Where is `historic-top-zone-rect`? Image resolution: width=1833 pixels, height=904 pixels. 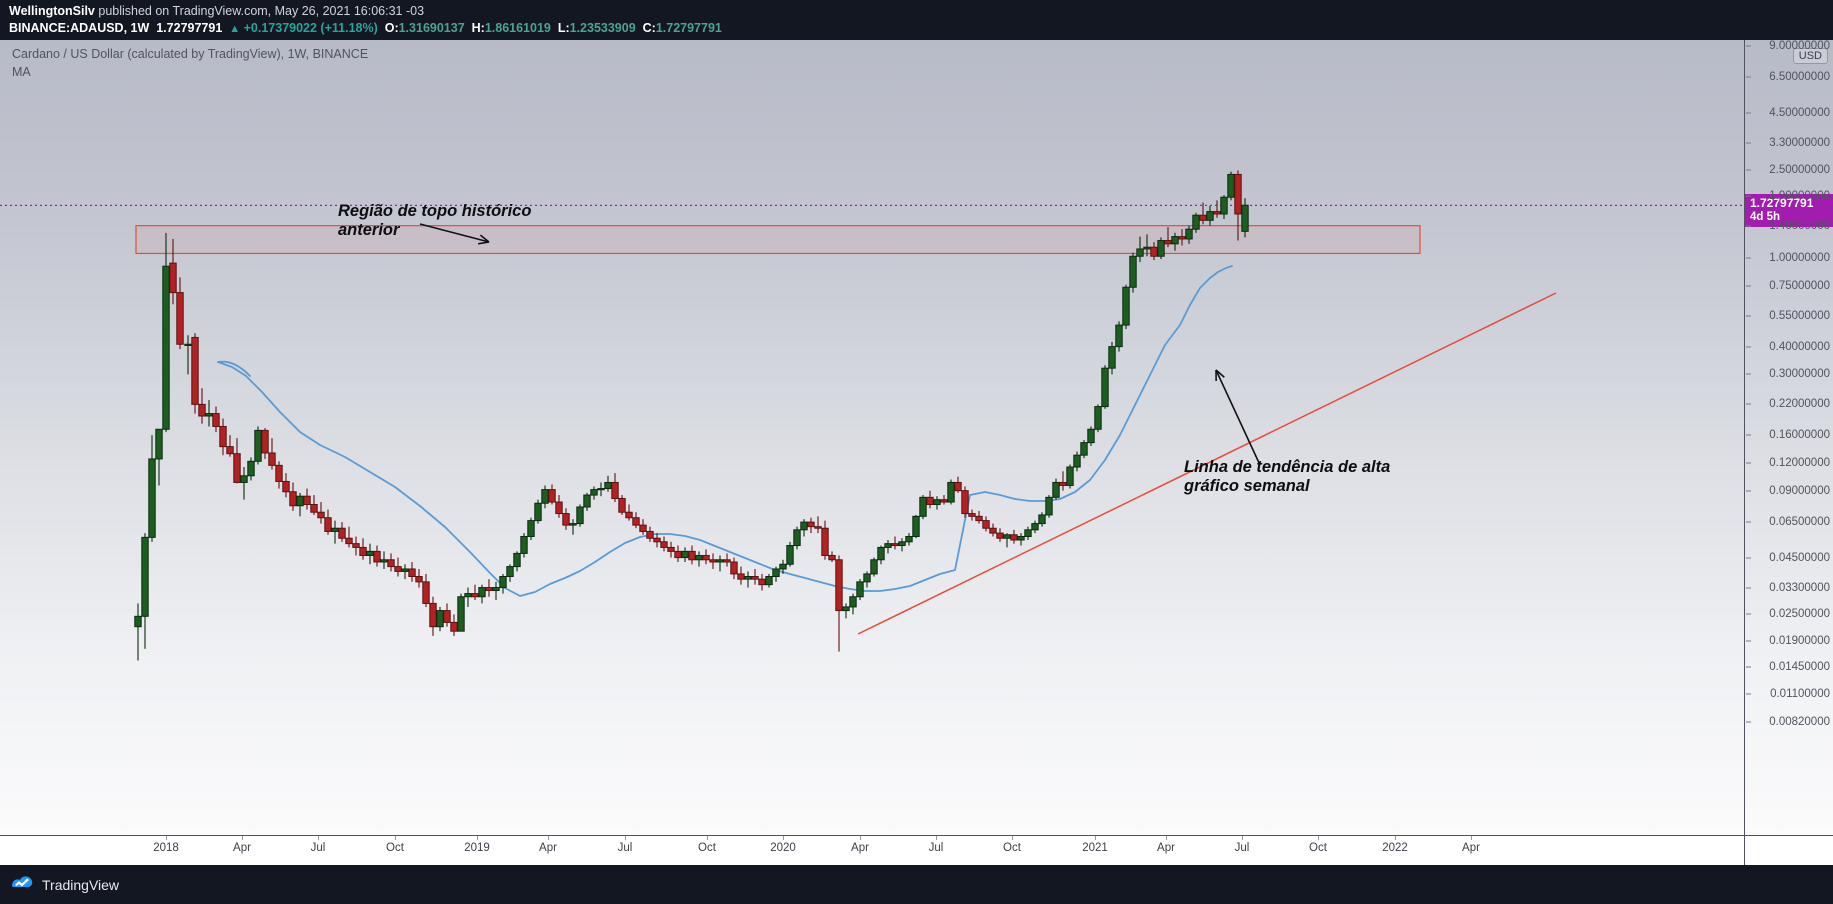 historic-top-zone-rect is located at coordinates (778, 240).